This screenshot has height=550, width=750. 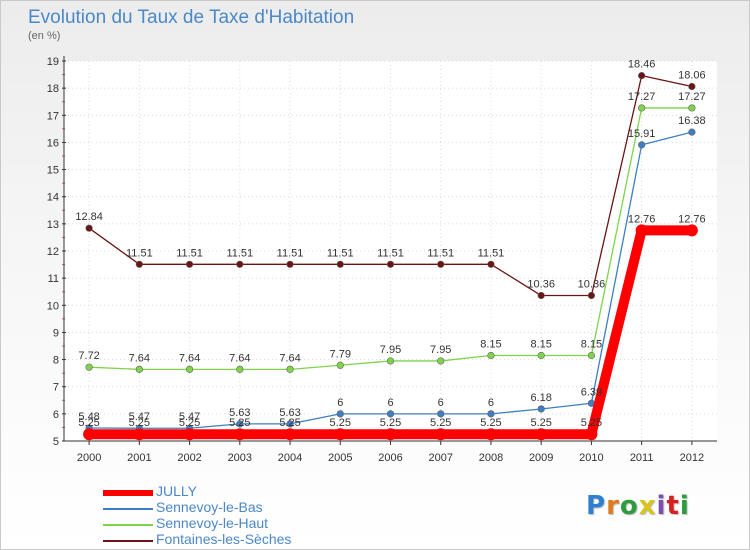 I want to click on x-tick-label: 2009, so click(x=541, y=458).